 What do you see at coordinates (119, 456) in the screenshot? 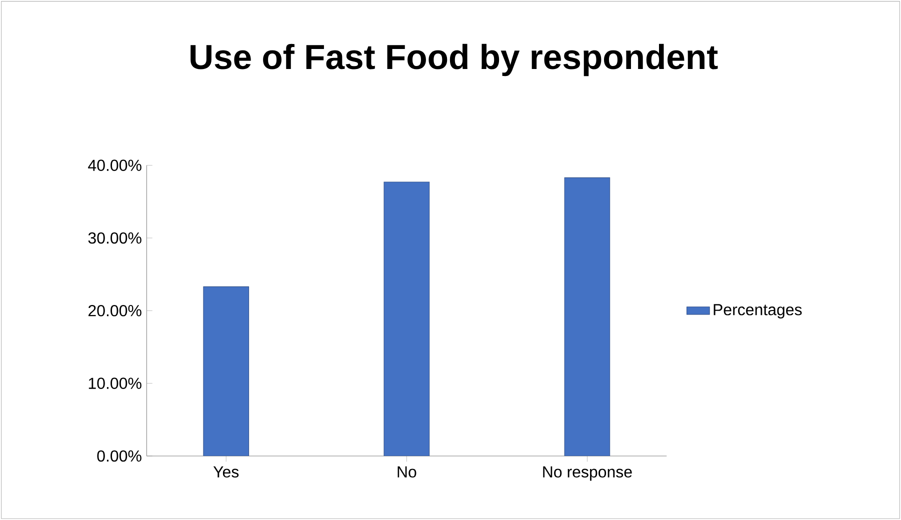
I see `y-tick-label: 0.00%` at bounding box center [119, 456].